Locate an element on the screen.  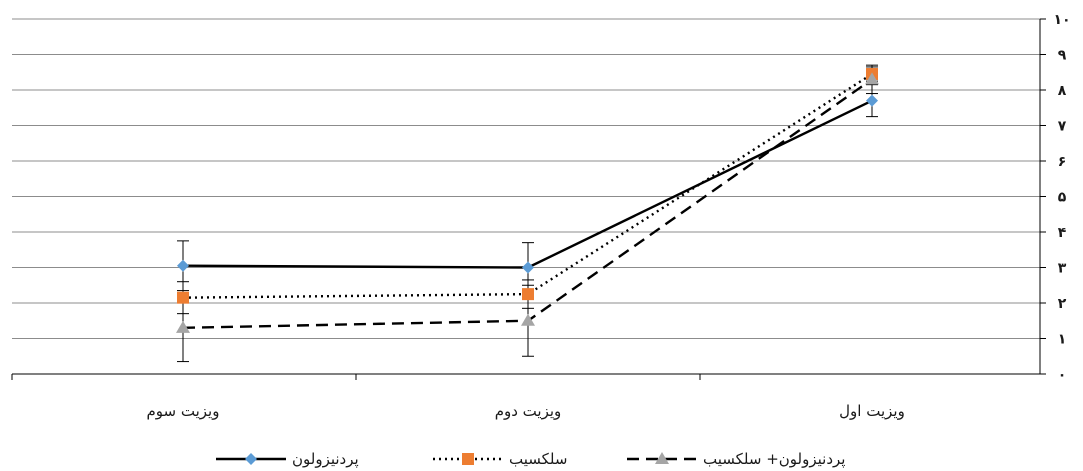
y-tick-label: ۵ is located at coordinates (1062, 198).